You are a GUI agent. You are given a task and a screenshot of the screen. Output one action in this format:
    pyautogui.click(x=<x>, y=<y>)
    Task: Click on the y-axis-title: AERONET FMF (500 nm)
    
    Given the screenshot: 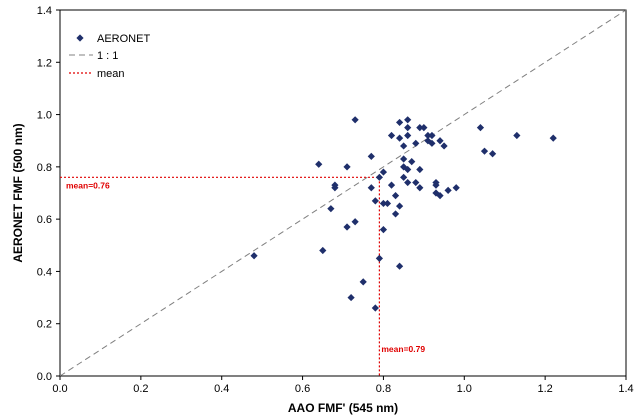 What is the action you would take?
    pyautogui.click(x=18, y=192)
    